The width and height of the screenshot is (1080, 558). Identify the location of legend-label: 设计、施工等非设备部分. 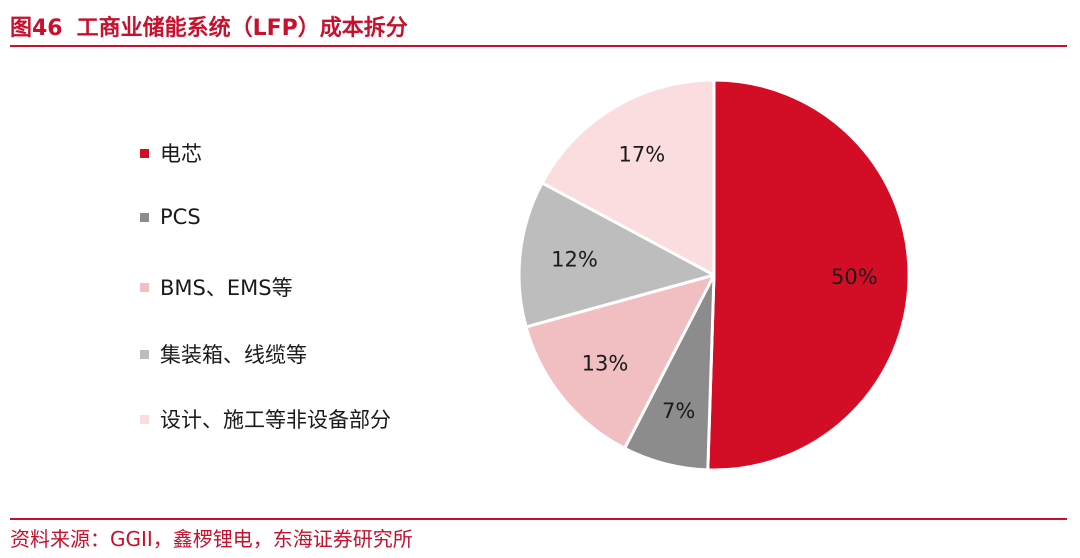
(275, 420).